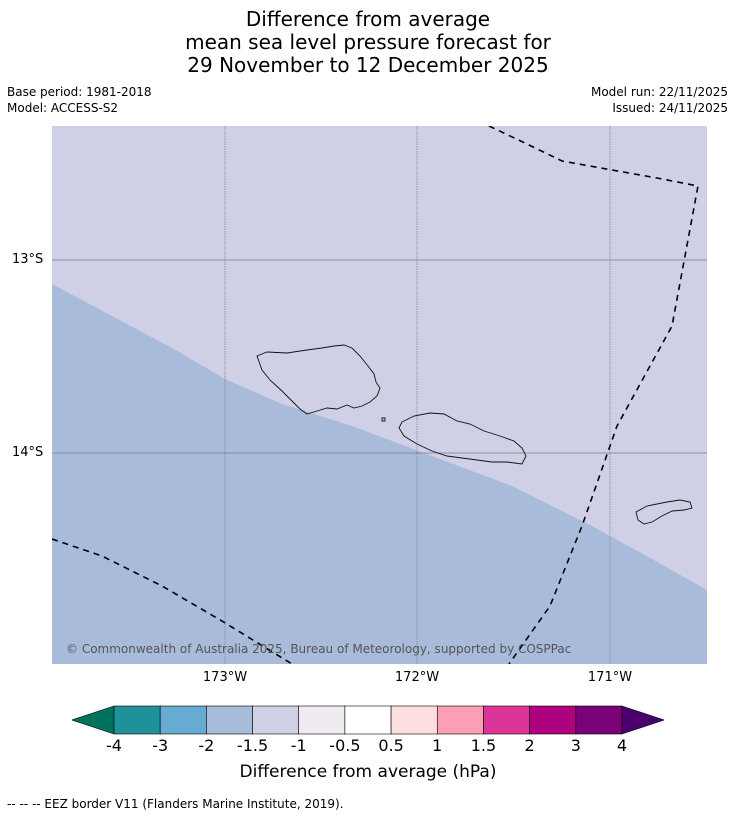  What do you see at coordinates (642, 720) in the screenshot?
I see `colorbar-arrow-high` at bounding box center [642, 720].